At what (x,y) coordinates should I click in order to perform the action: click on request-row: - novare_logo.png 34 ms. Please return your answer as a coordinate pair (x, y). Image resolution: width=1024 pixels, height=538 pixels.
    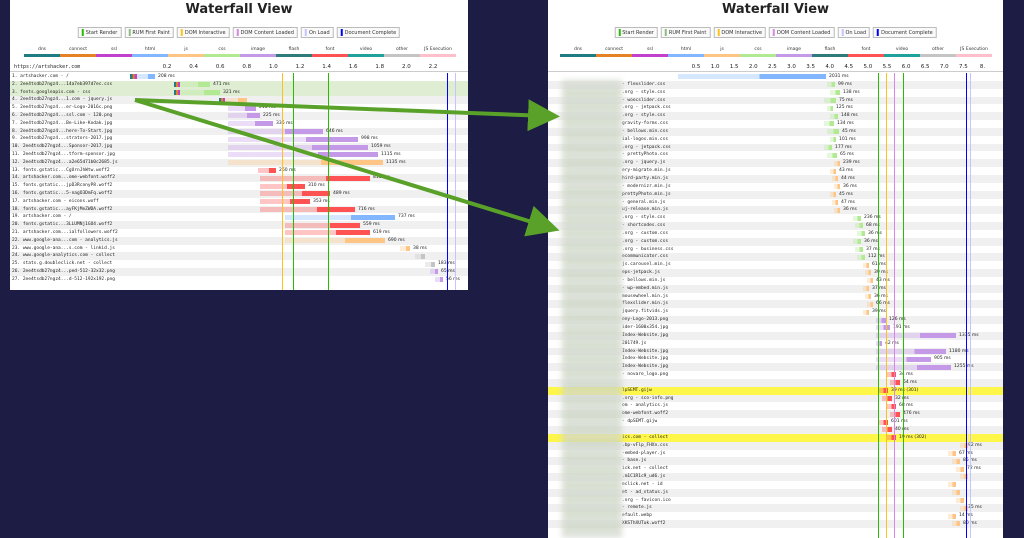
    Looking at the image, I should click on (775, 375).